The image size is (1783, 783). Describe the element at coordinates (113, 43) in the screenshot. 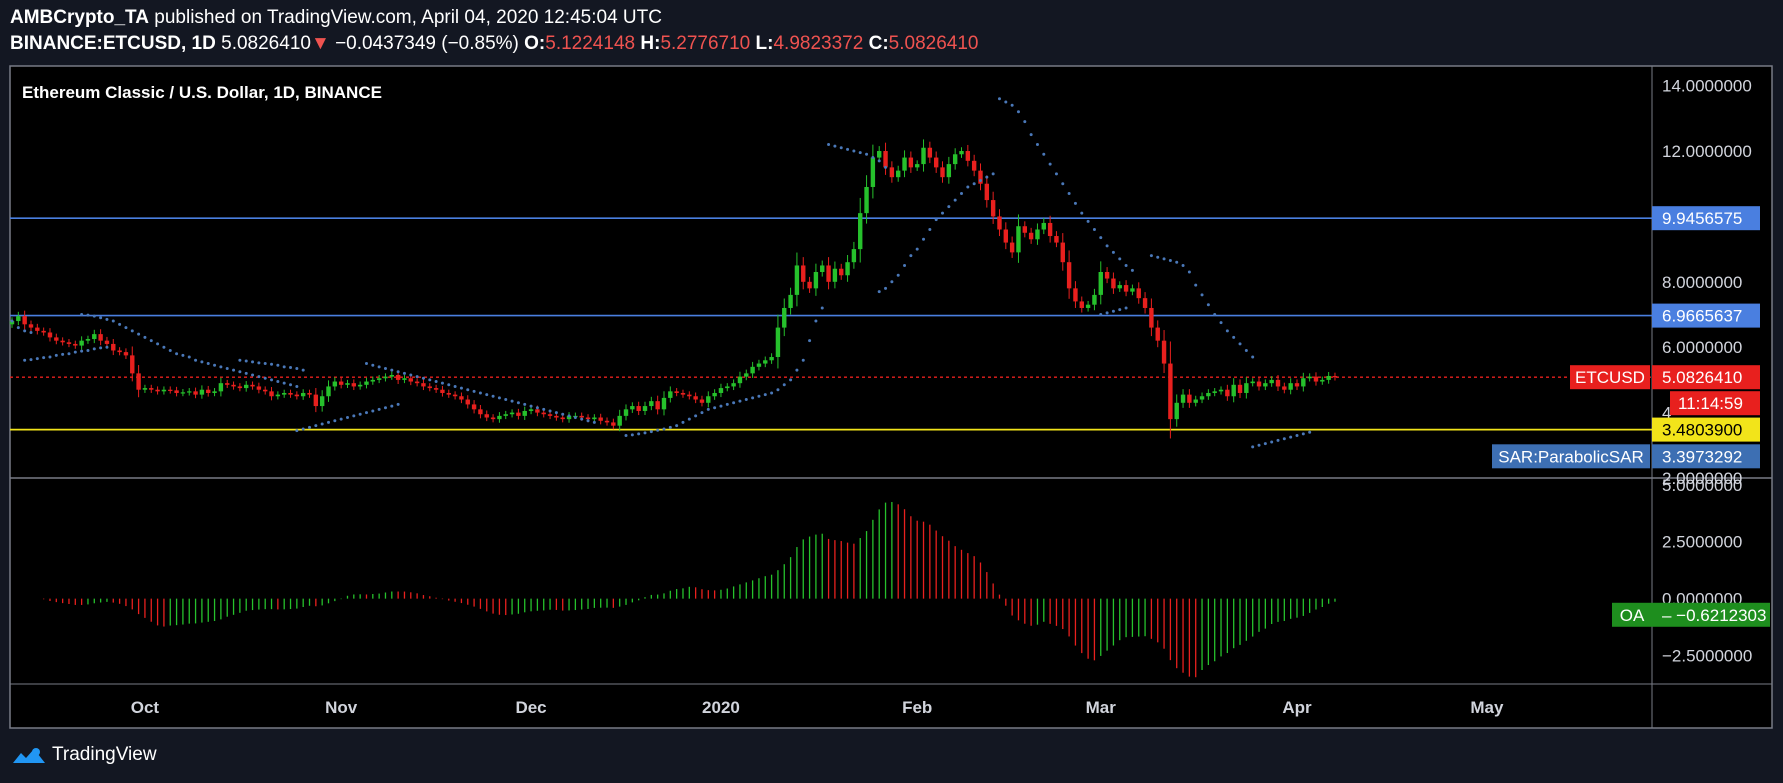

I see `symbol-name: BINANCE:ETCUSD, 1D` at that location.